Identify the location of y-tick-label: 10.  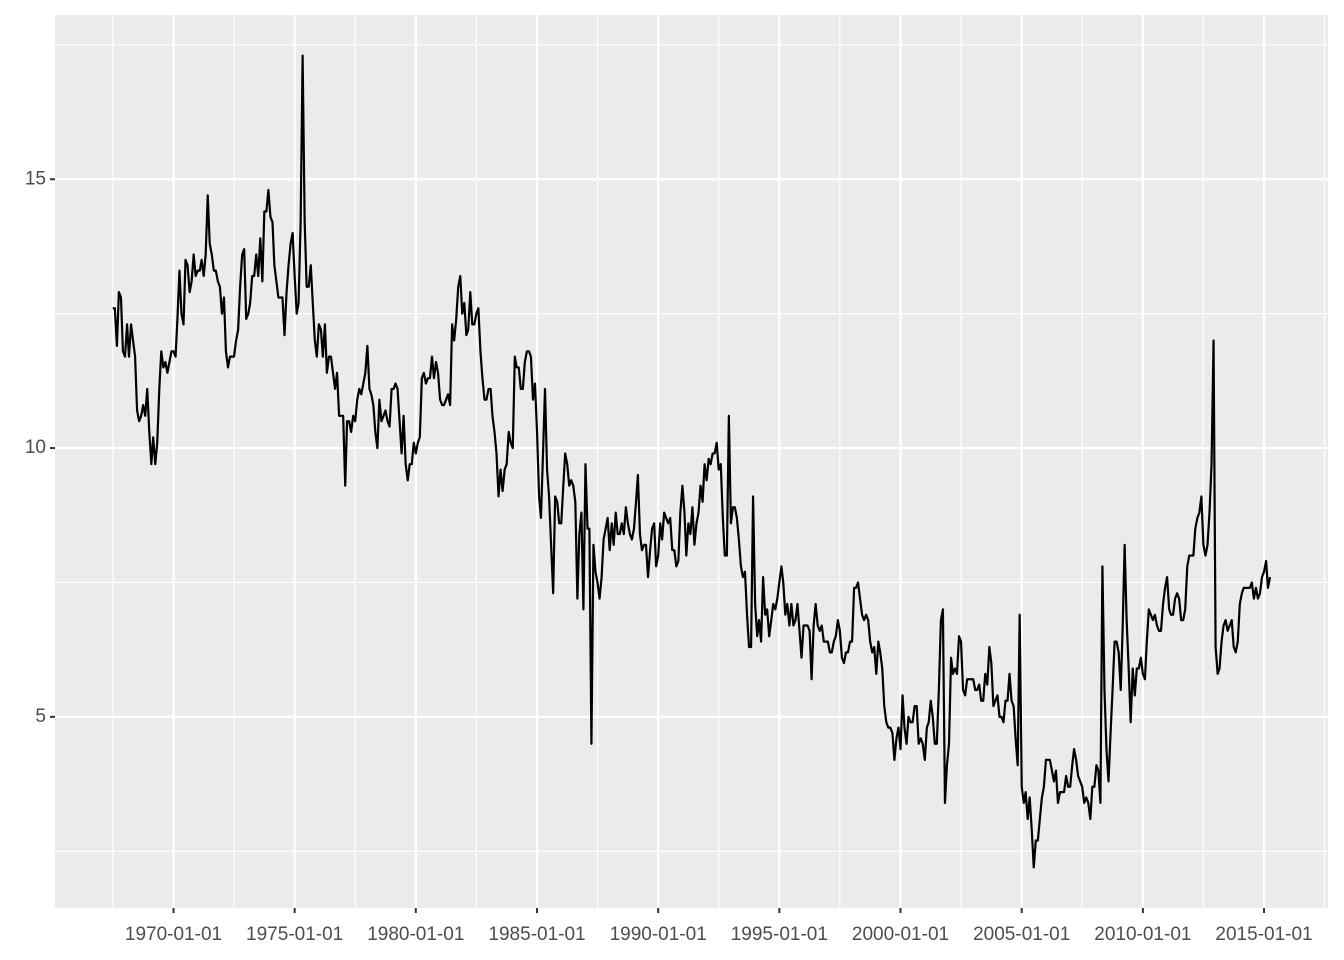
(35, 447).